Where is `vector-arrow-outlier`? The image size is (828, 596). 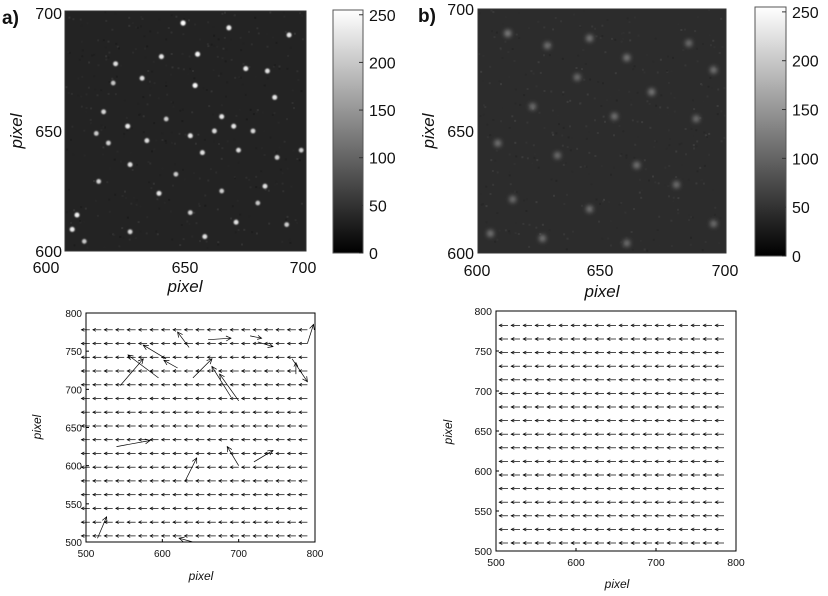 vector-arrow-outlier is located at coordinates (102, 527).